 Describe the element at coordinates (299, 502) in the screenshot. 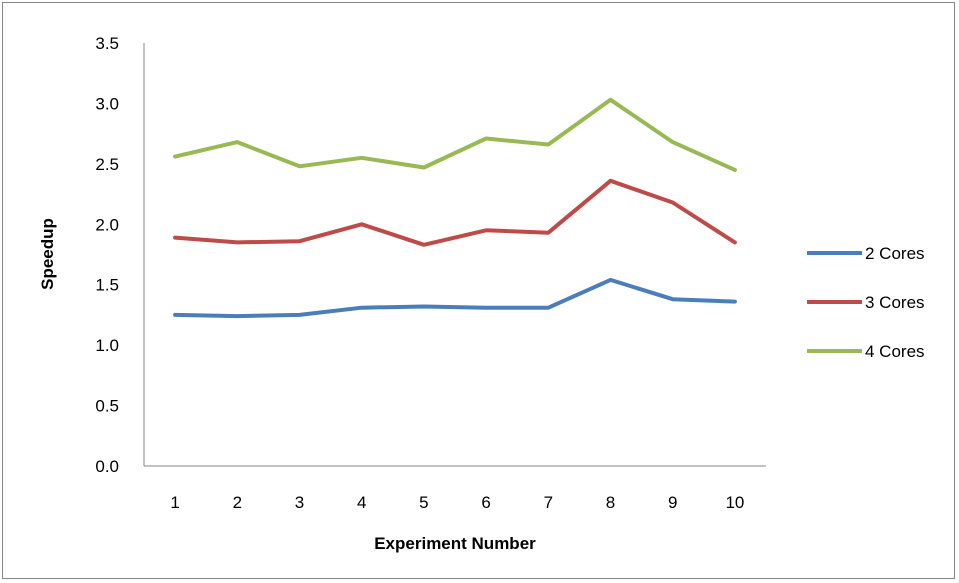

I see `x-tick-label: 3` at that location.